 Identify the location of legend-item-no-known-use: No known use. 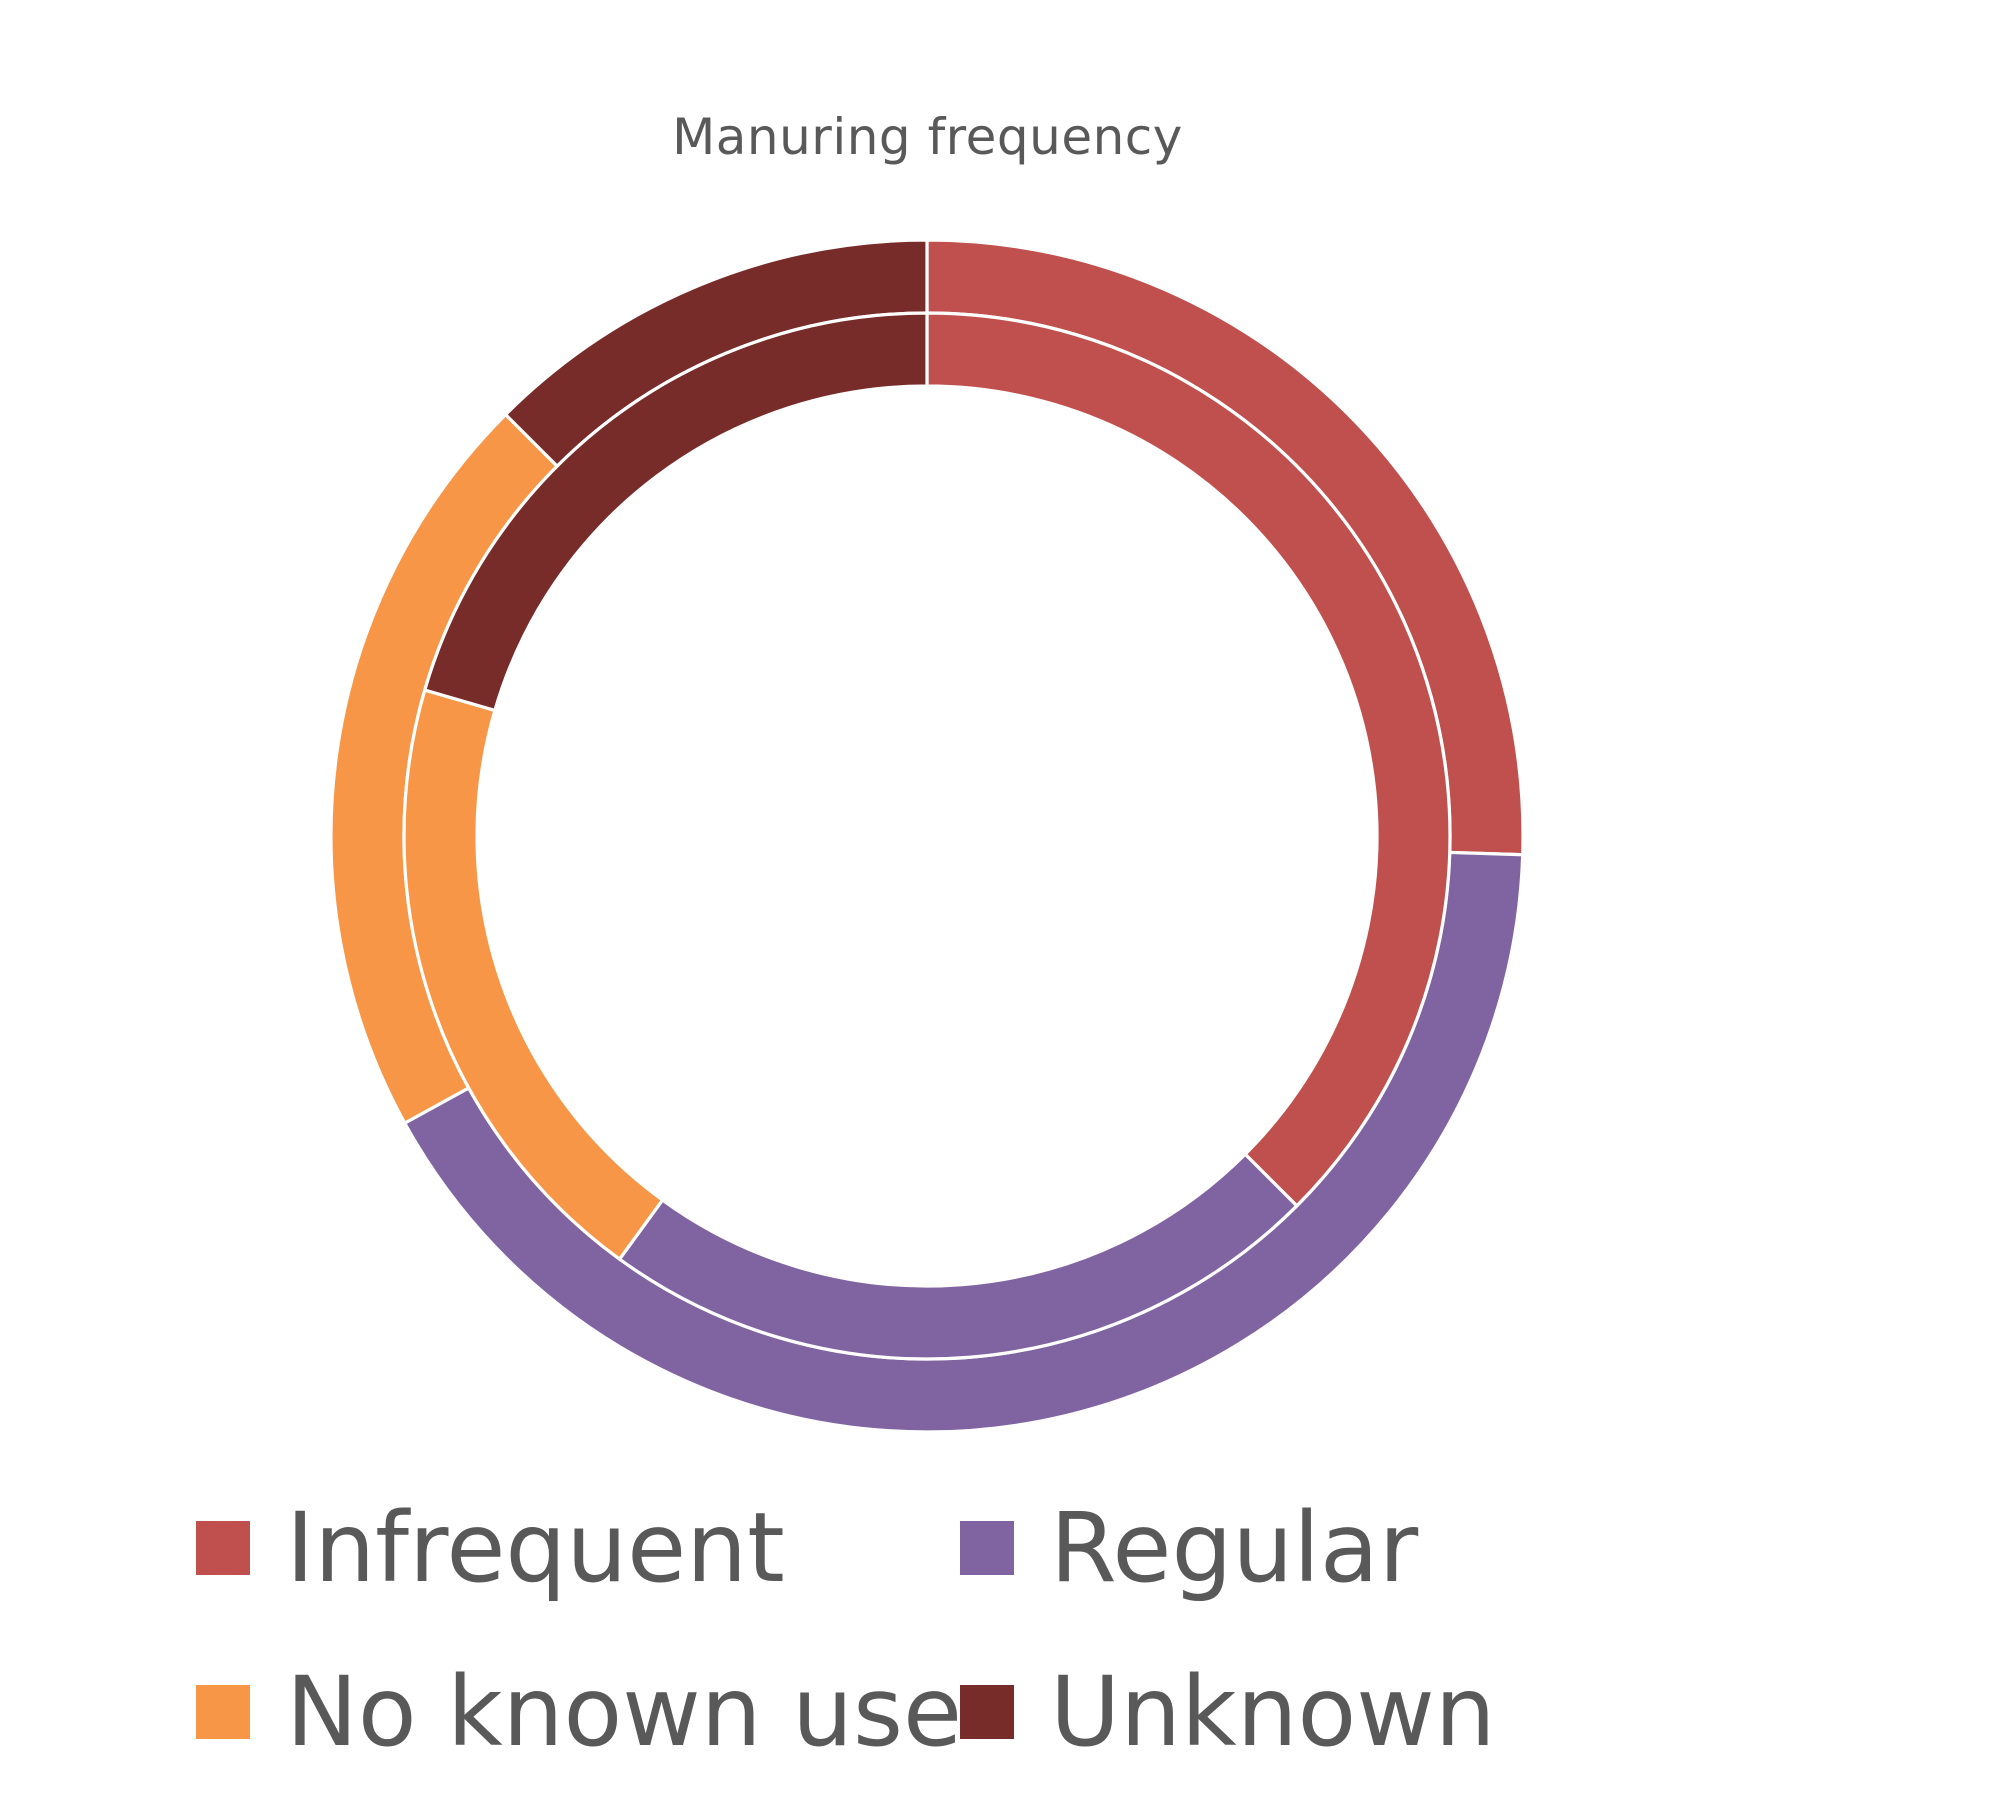
(579, 1712).